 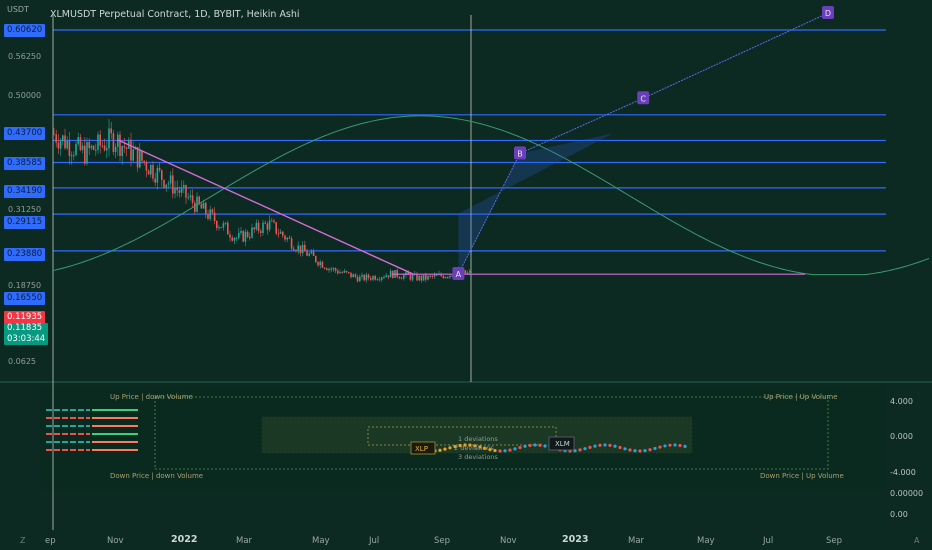 What do you see at coordinates (802, 476) in the screenshot?
I see `quadrant-bottom-right: Down Price | Up Volume` at bounding box center [802, 476].